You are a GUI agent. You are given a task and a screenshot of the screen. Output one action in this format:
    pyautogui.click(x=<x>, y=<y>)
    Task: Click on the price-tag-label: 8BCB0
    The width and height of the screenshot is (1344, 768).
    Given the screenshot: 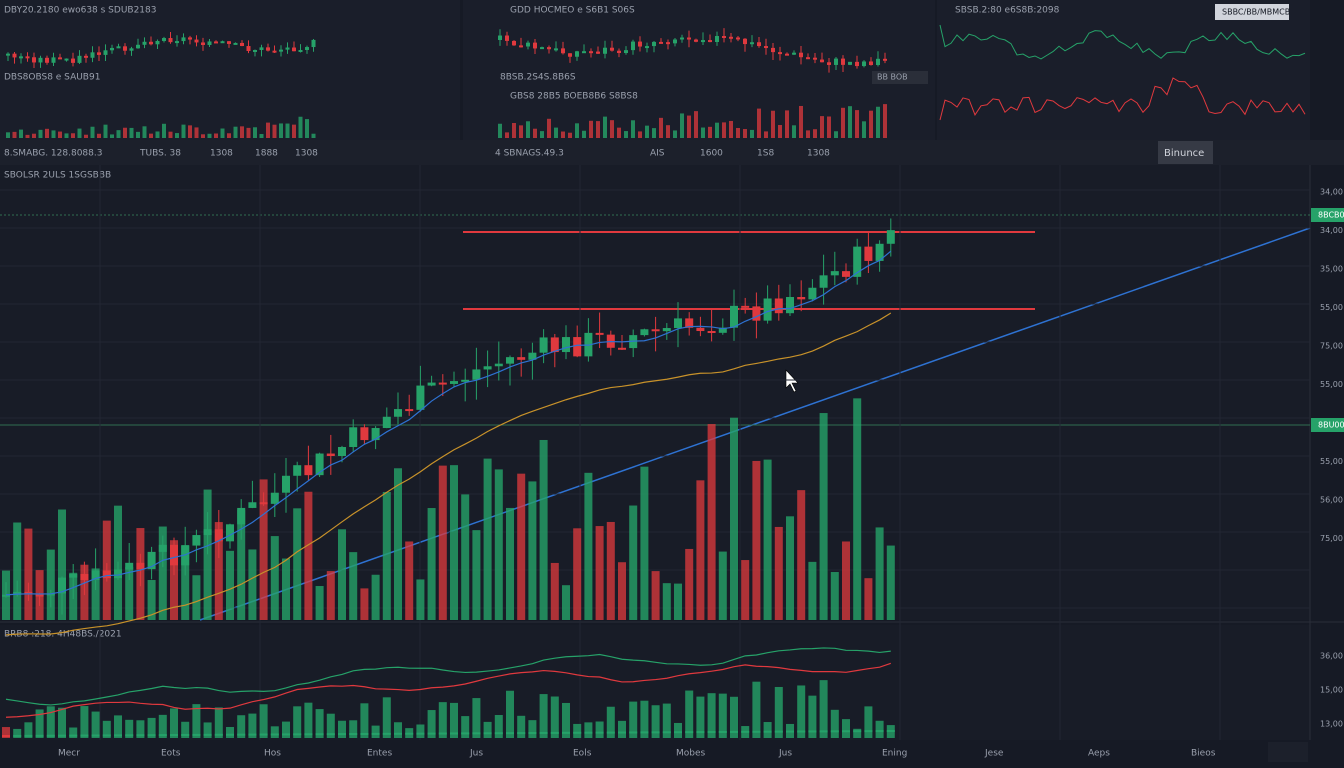 What is the action you would take?
    pyautogui.click(x=1331, y=215)
    